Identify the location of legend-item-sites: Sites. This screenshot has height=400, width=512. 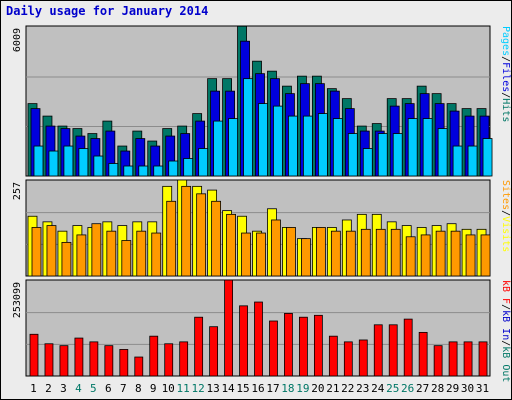
(505, 195).